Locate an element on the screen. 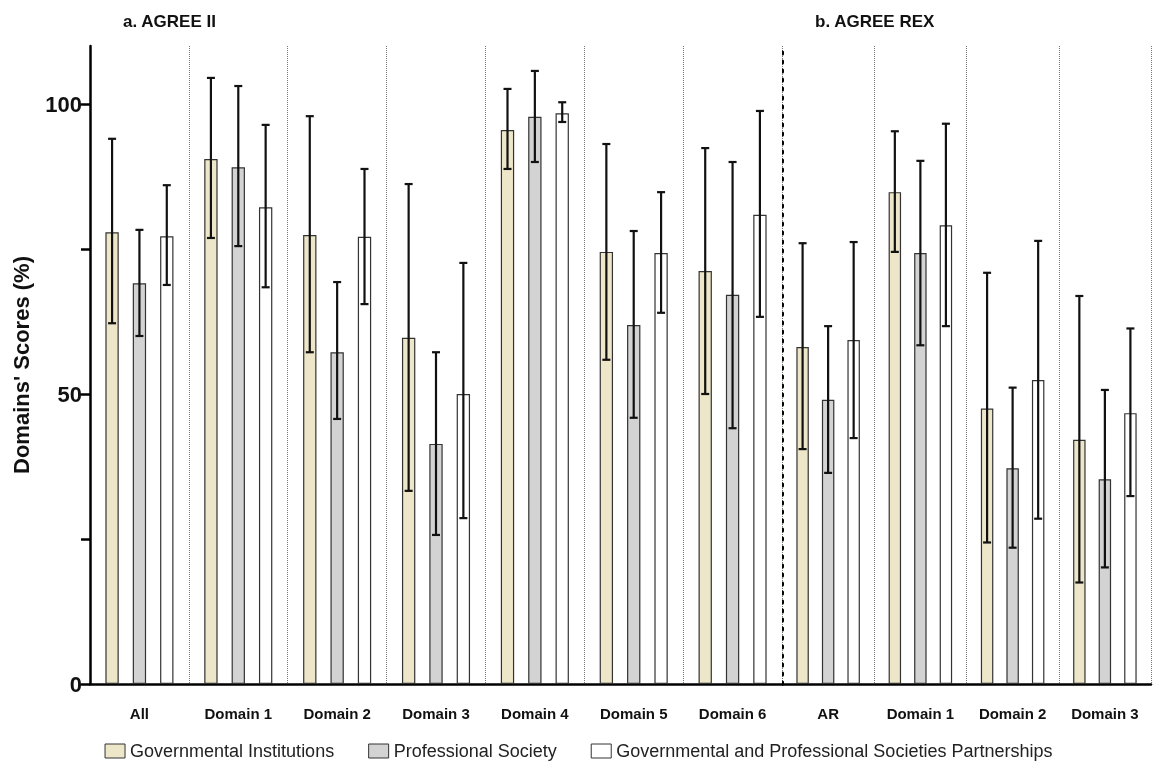 Image resolution: width=1157 pixels, height=771 pixels. y-tick-label: 100 is located at coordinates (63, 104).